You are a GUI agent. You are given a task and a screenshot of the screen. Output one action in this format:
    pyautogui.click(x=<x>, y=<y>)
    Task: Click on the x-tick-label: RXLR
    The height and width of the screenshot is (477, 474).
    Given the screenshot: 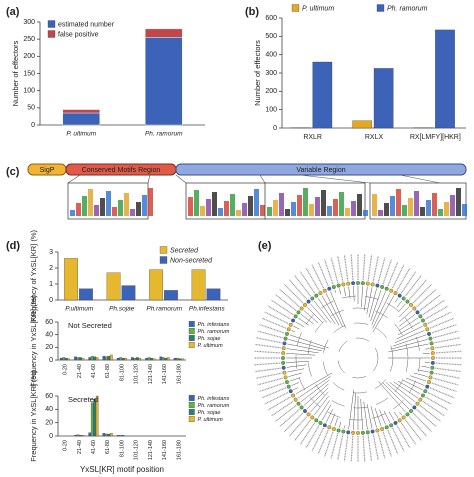 What is the action you would take?
    pyautogui.click(x=312, y=137)
    